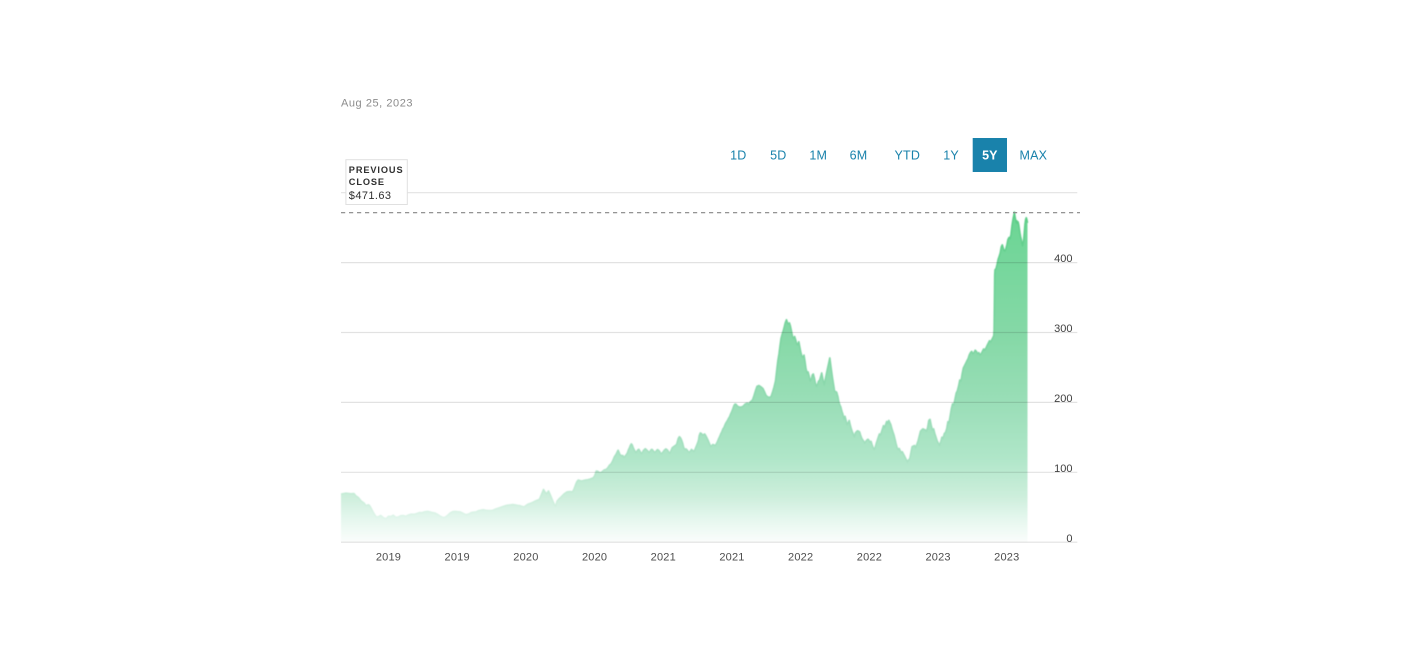 The height and width of the screenshot is (672, 1416). Describe the element at coordinates (1033, 156) in the screenshot. I see `svg-text: MAX` at that location.